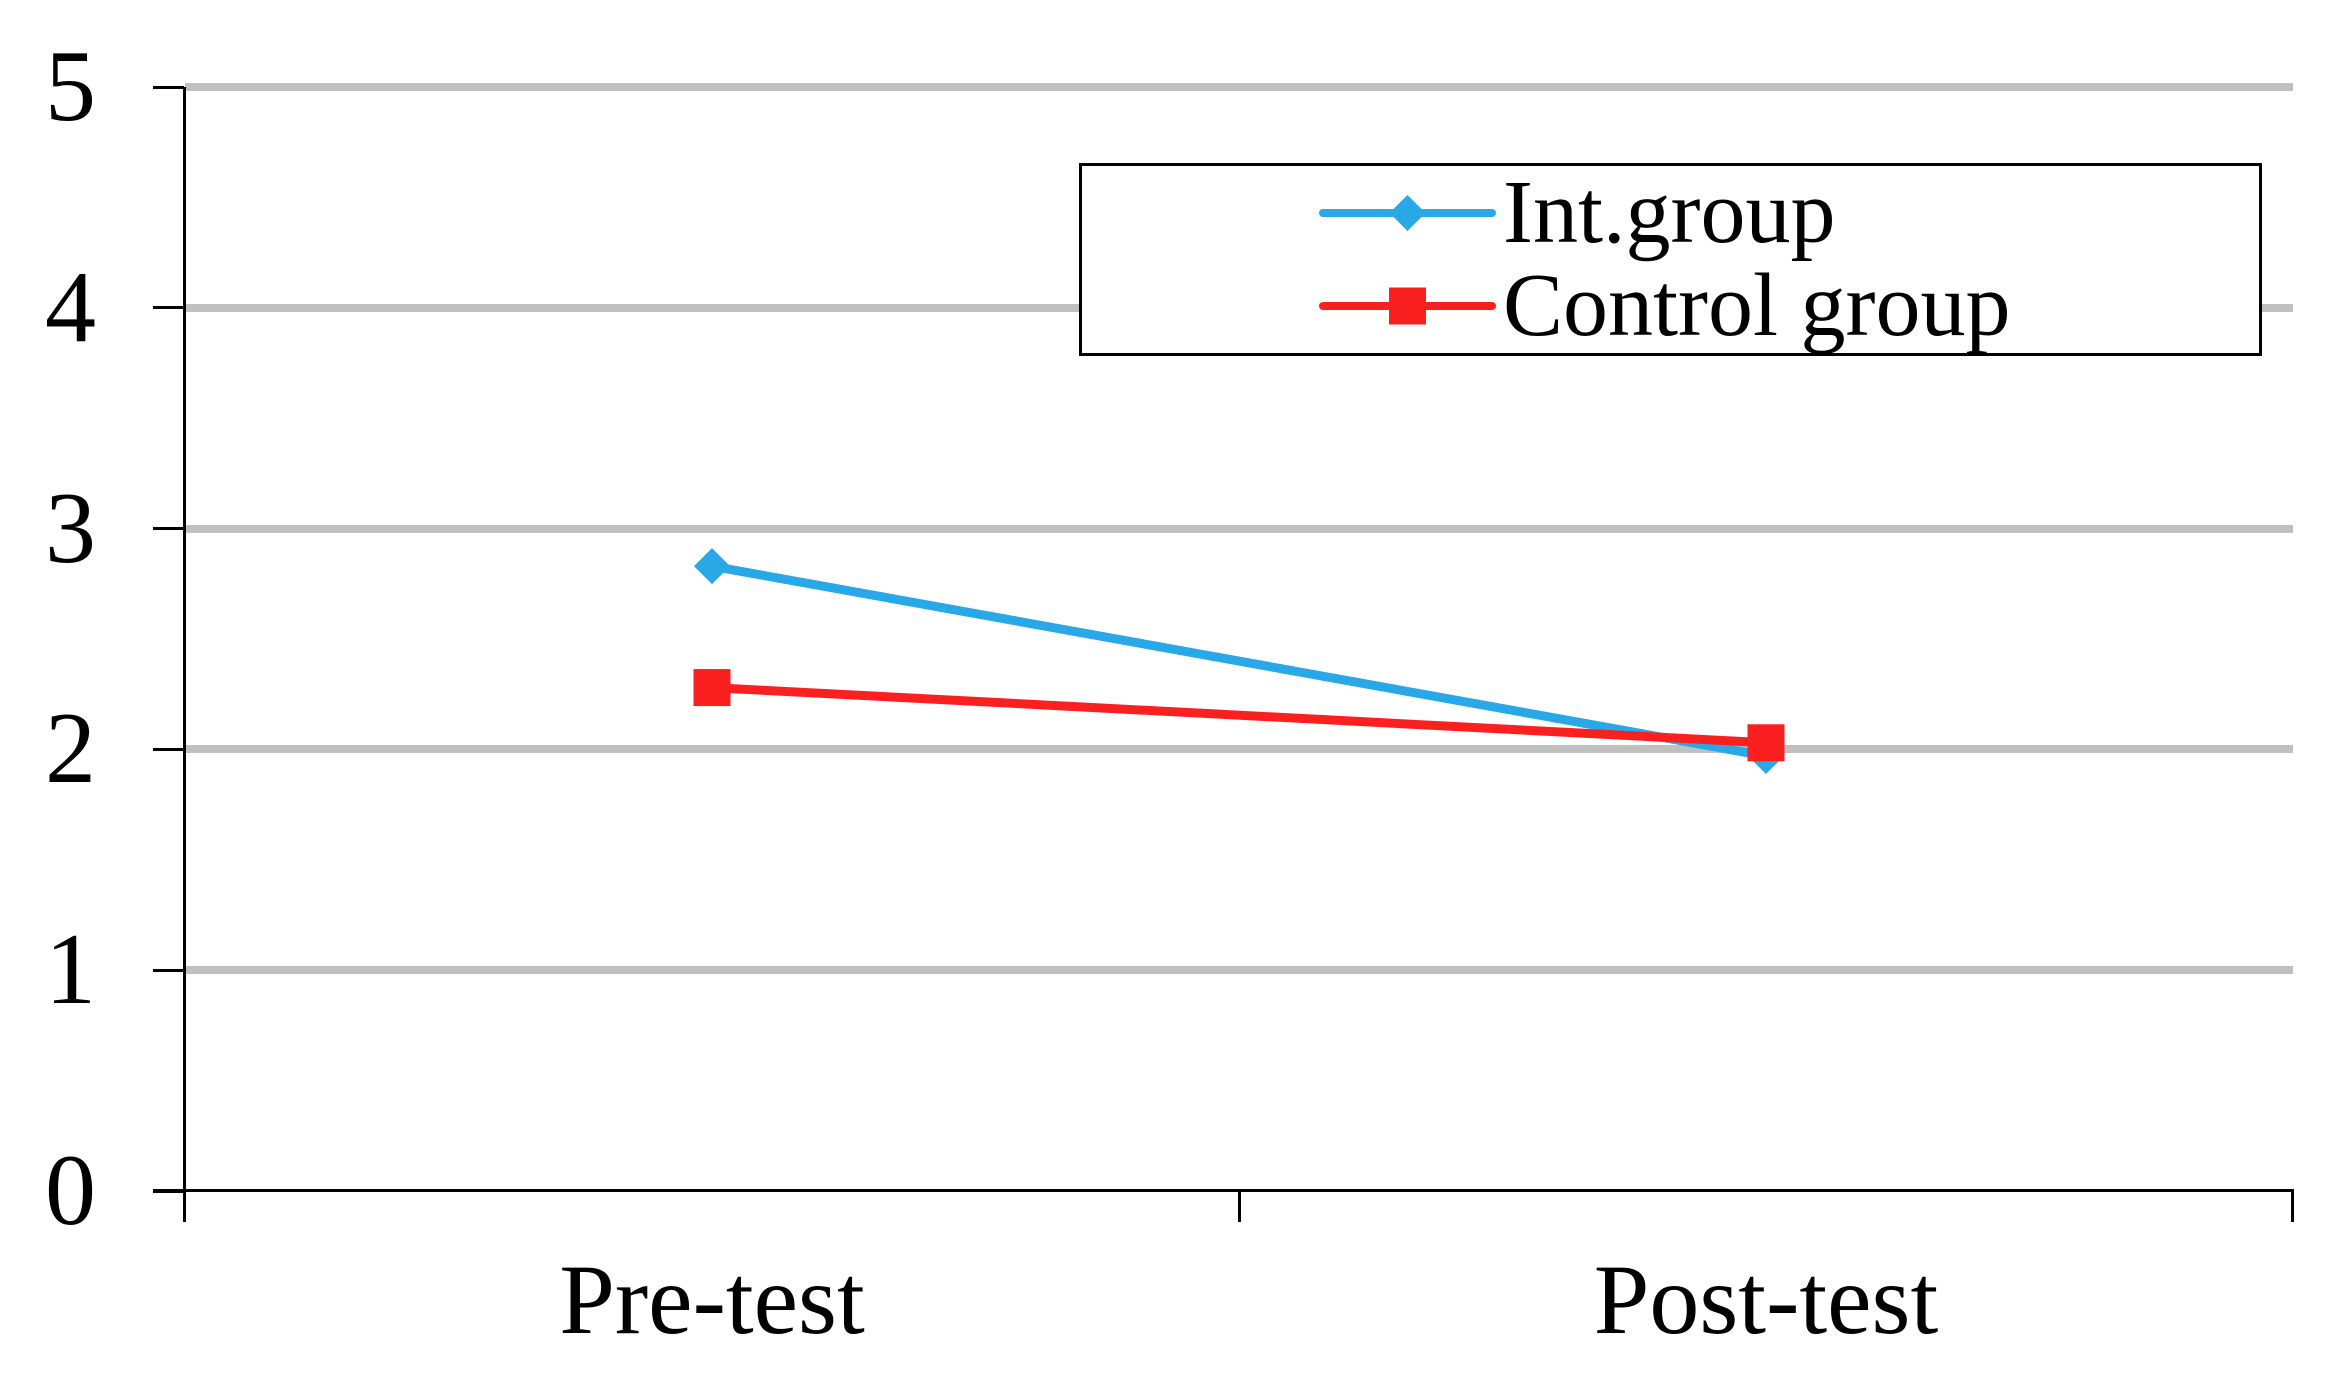 The height and width of the screenshot is (1384, 2348). I want to click on Int.group-point-Pre-test, so click(712, 566).